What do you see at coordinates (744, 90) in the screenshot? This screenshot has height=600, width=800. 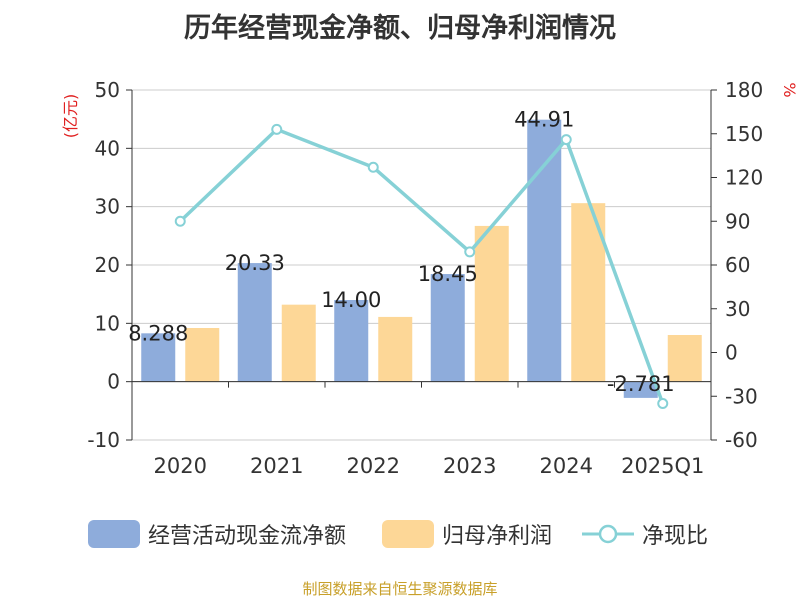 I see `y-right-tick-label: 180` at bounding box center [744, 90].